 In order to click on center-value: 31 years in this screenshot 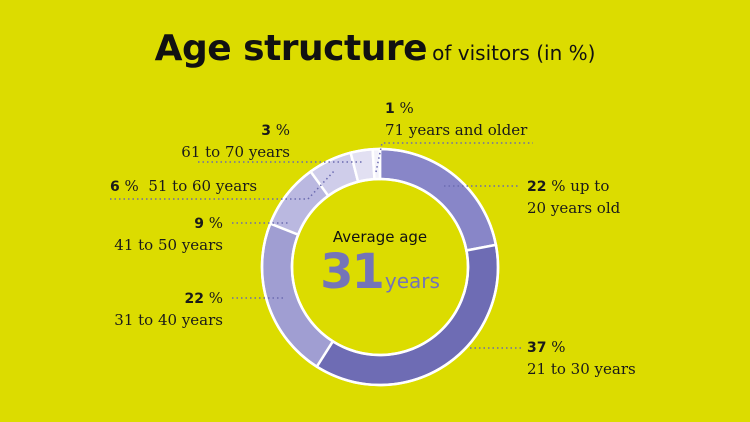, I will do `click(380, 272)`.